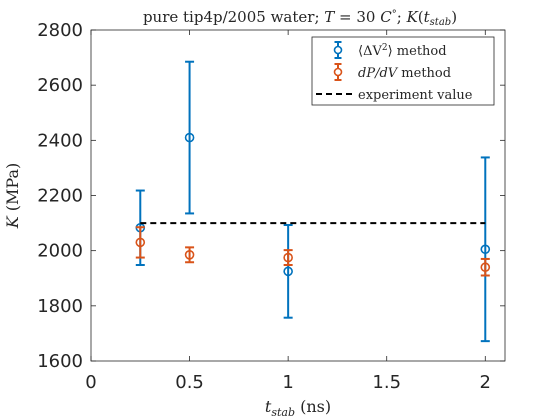 This screenshot has height=420, width=560. What do you see at coordinates (90, 382) in the screenshot?
I see `x-tick-label: 0` at bounding box center [90, 382].